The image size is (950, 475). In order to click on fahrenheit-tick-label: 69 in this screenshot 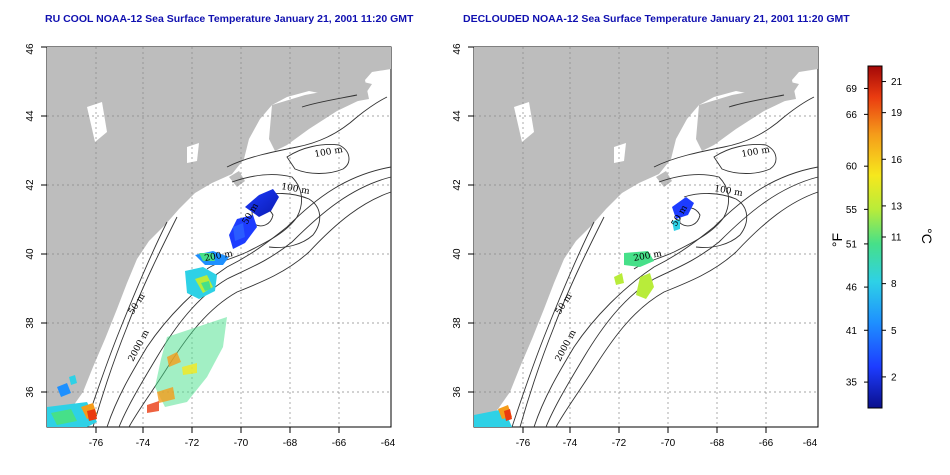, I will do `click(852, 89)`.